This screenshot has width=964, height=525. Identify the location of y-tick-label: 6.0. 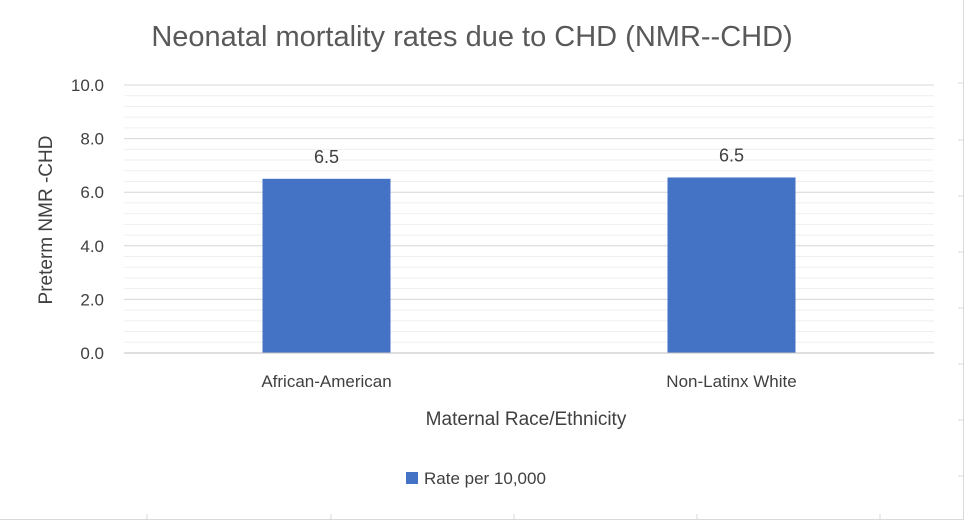
(92, 192).